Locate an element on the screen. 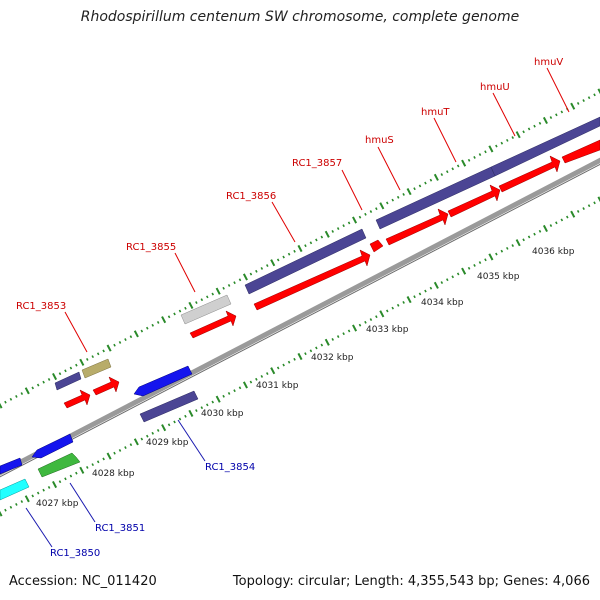  gene-cyan is located at coordinates (15, 489).